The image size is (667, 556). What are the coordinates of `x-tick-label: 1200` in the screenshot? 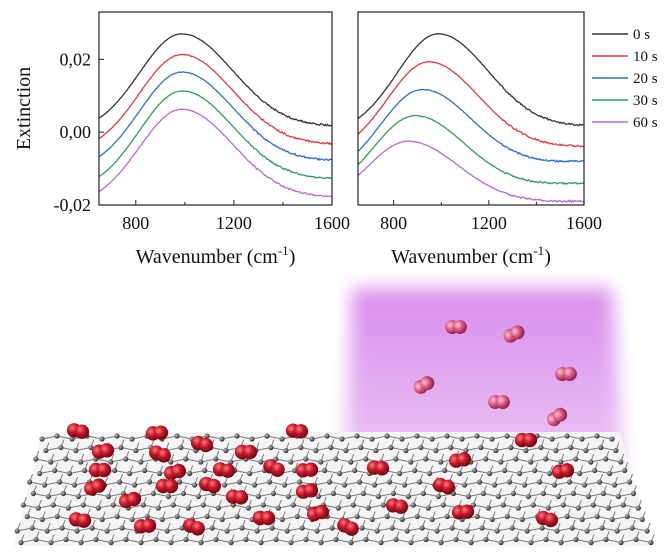 It's located at (489, 223).